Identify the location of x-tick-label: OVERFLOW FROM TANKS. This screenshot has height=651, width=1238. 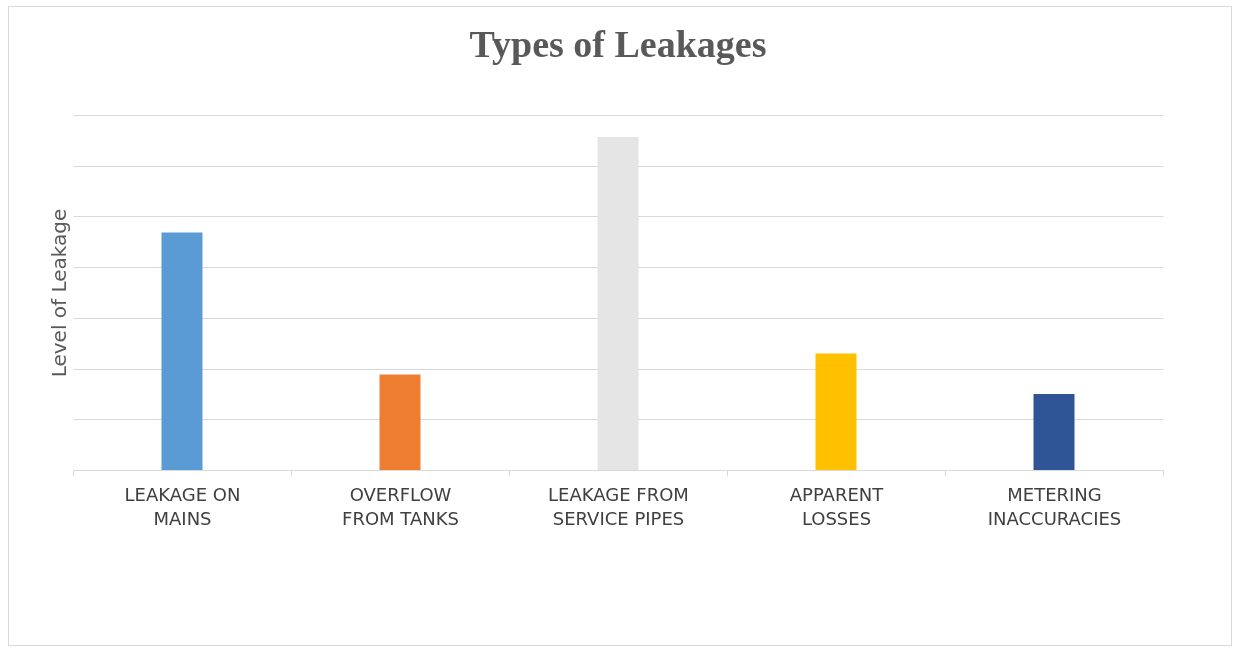
(400, 506).